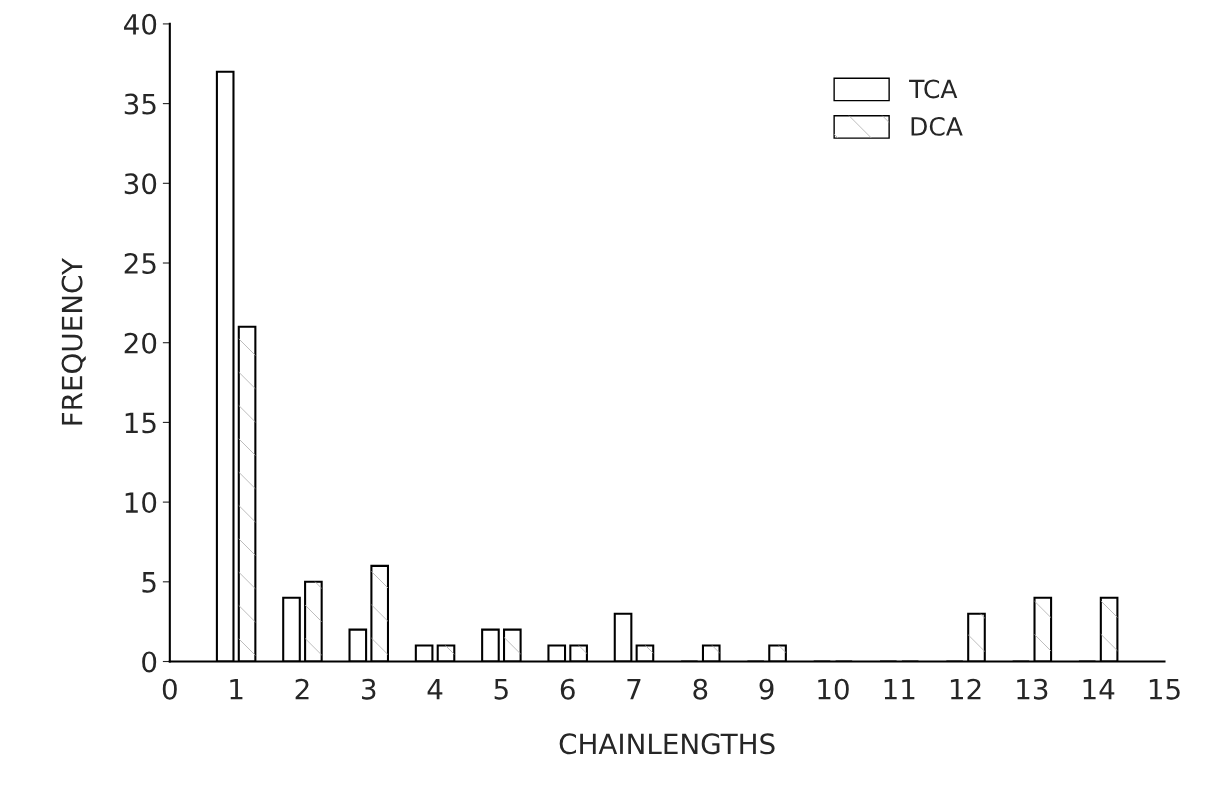  Describe the element at coordinates (1032, 689) in the screenshot. I see `x-tick-label: 13` at that location.